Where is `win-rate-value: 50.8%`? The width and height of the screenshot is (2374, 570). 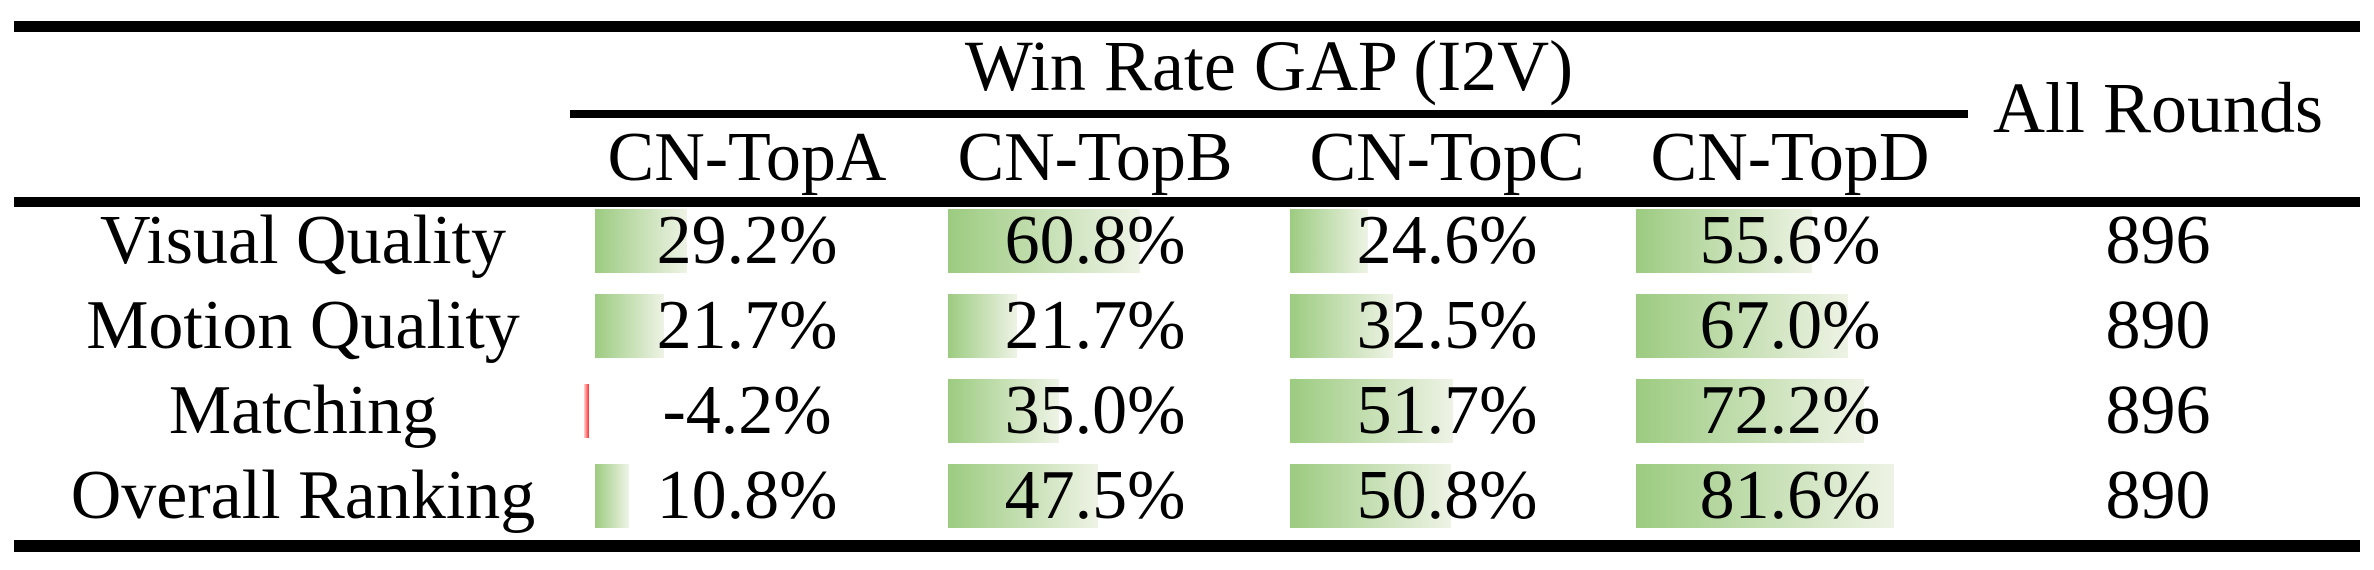 win-rate-value: 50.8% is located at coordinates (1447, 495).